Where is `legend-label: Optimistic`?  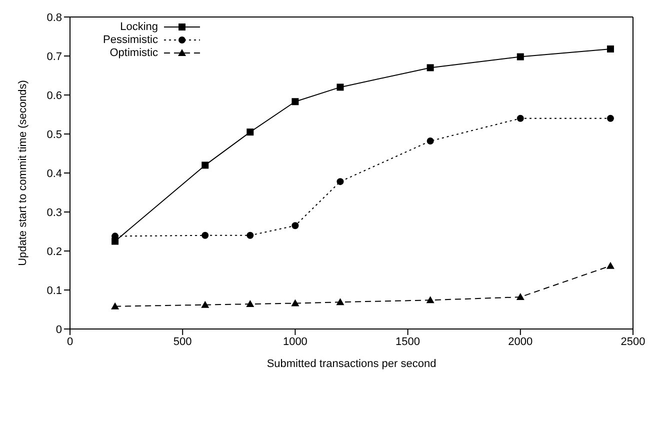 legend-label: Optimistic is located at coordinates (134, 52).